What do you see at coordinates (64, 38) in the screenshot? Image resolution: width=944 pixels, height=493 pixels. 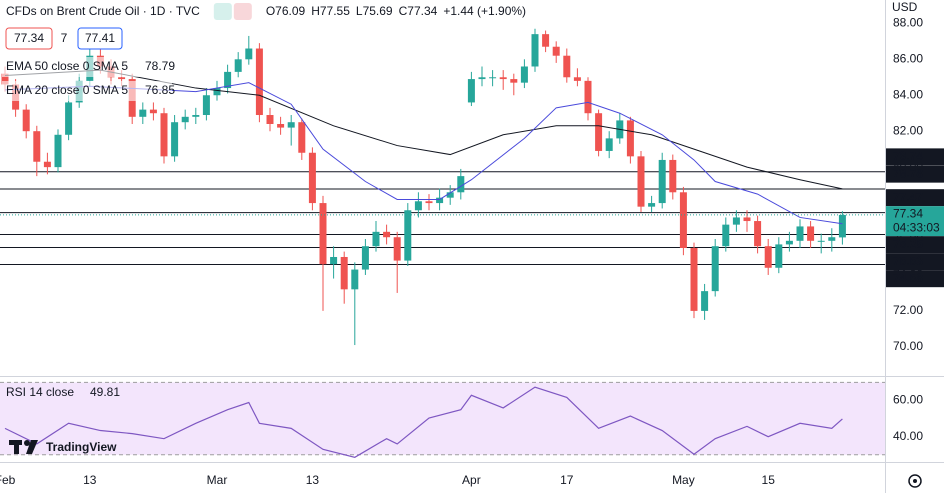 I see `spread: 7` at bounding box center [64, 38].